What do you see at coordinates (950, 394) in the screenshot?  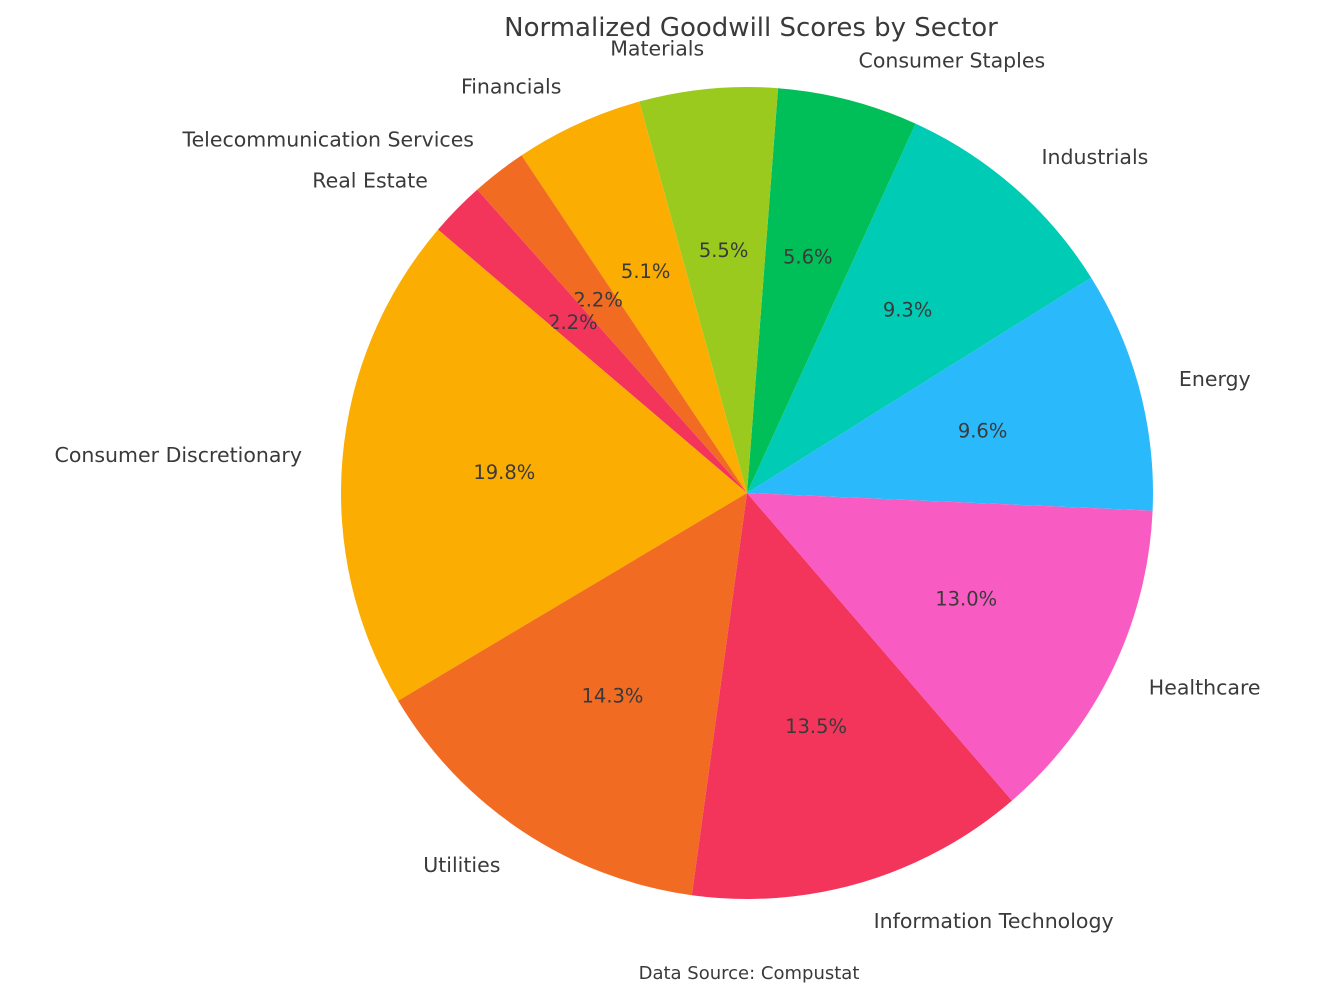 I see `pie-slice-energy` at bounding box center [950, 394].